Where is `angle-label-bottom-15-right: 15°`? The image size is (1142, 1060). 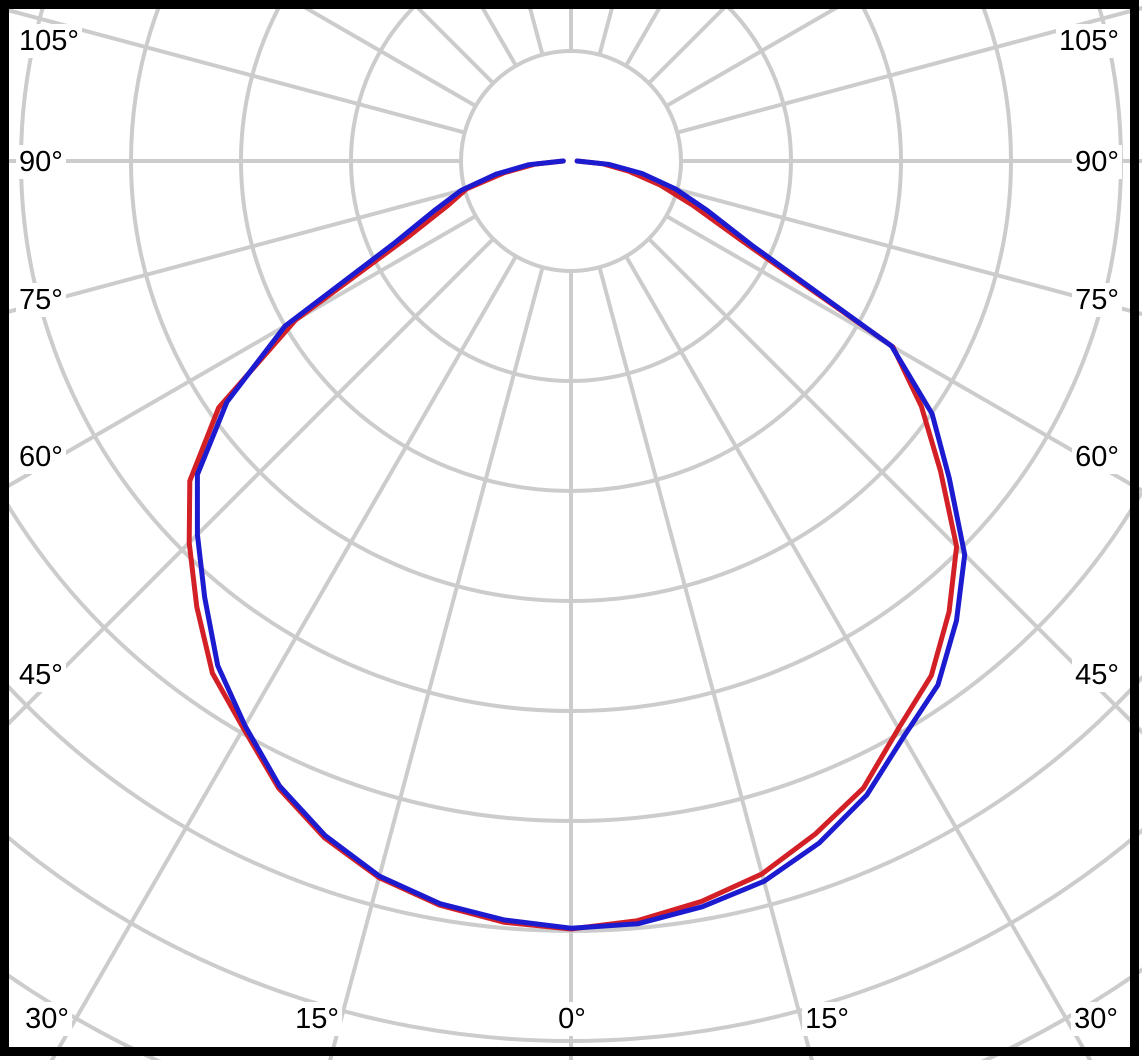 angle-label-bottom-15-right: 15° is located at coordinates (827, 1019).